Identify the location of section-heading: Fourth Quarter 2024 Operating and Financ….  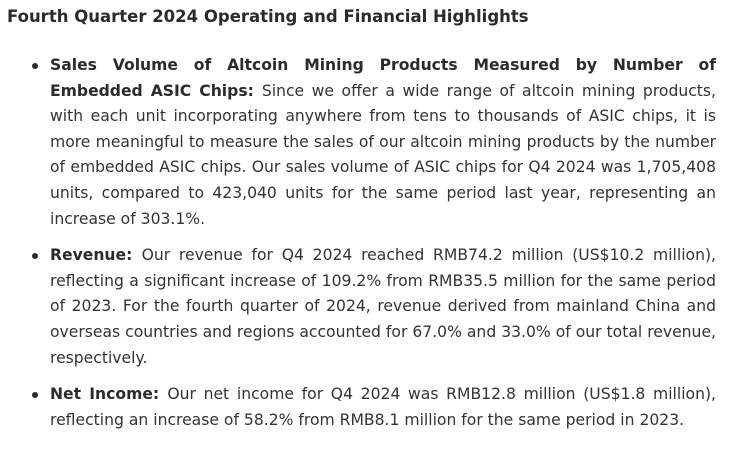
(268, 16).